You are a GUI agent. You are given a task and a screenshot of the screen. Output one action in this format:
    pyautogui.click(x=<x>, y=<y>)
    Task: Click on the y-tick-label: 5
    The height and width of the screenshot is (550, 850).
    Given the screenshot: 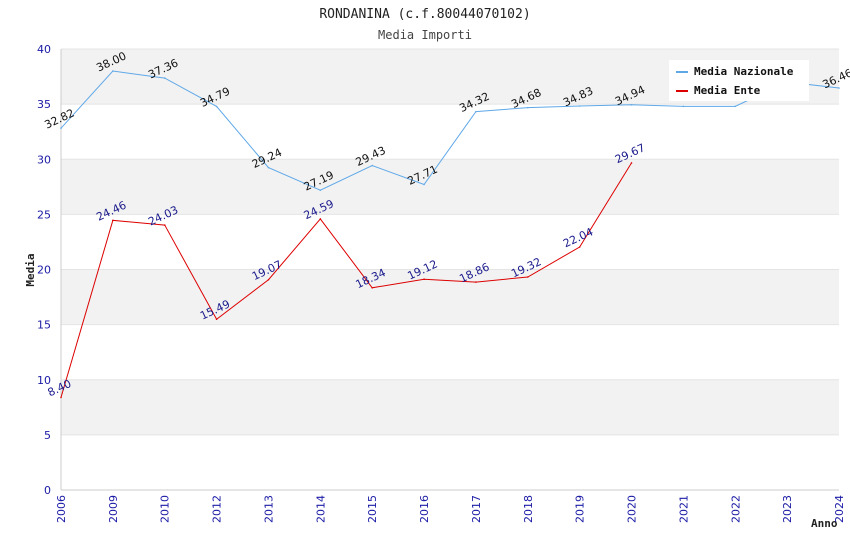 What is the action you would take?
    pyautogui.click(x=47, y=435)
    